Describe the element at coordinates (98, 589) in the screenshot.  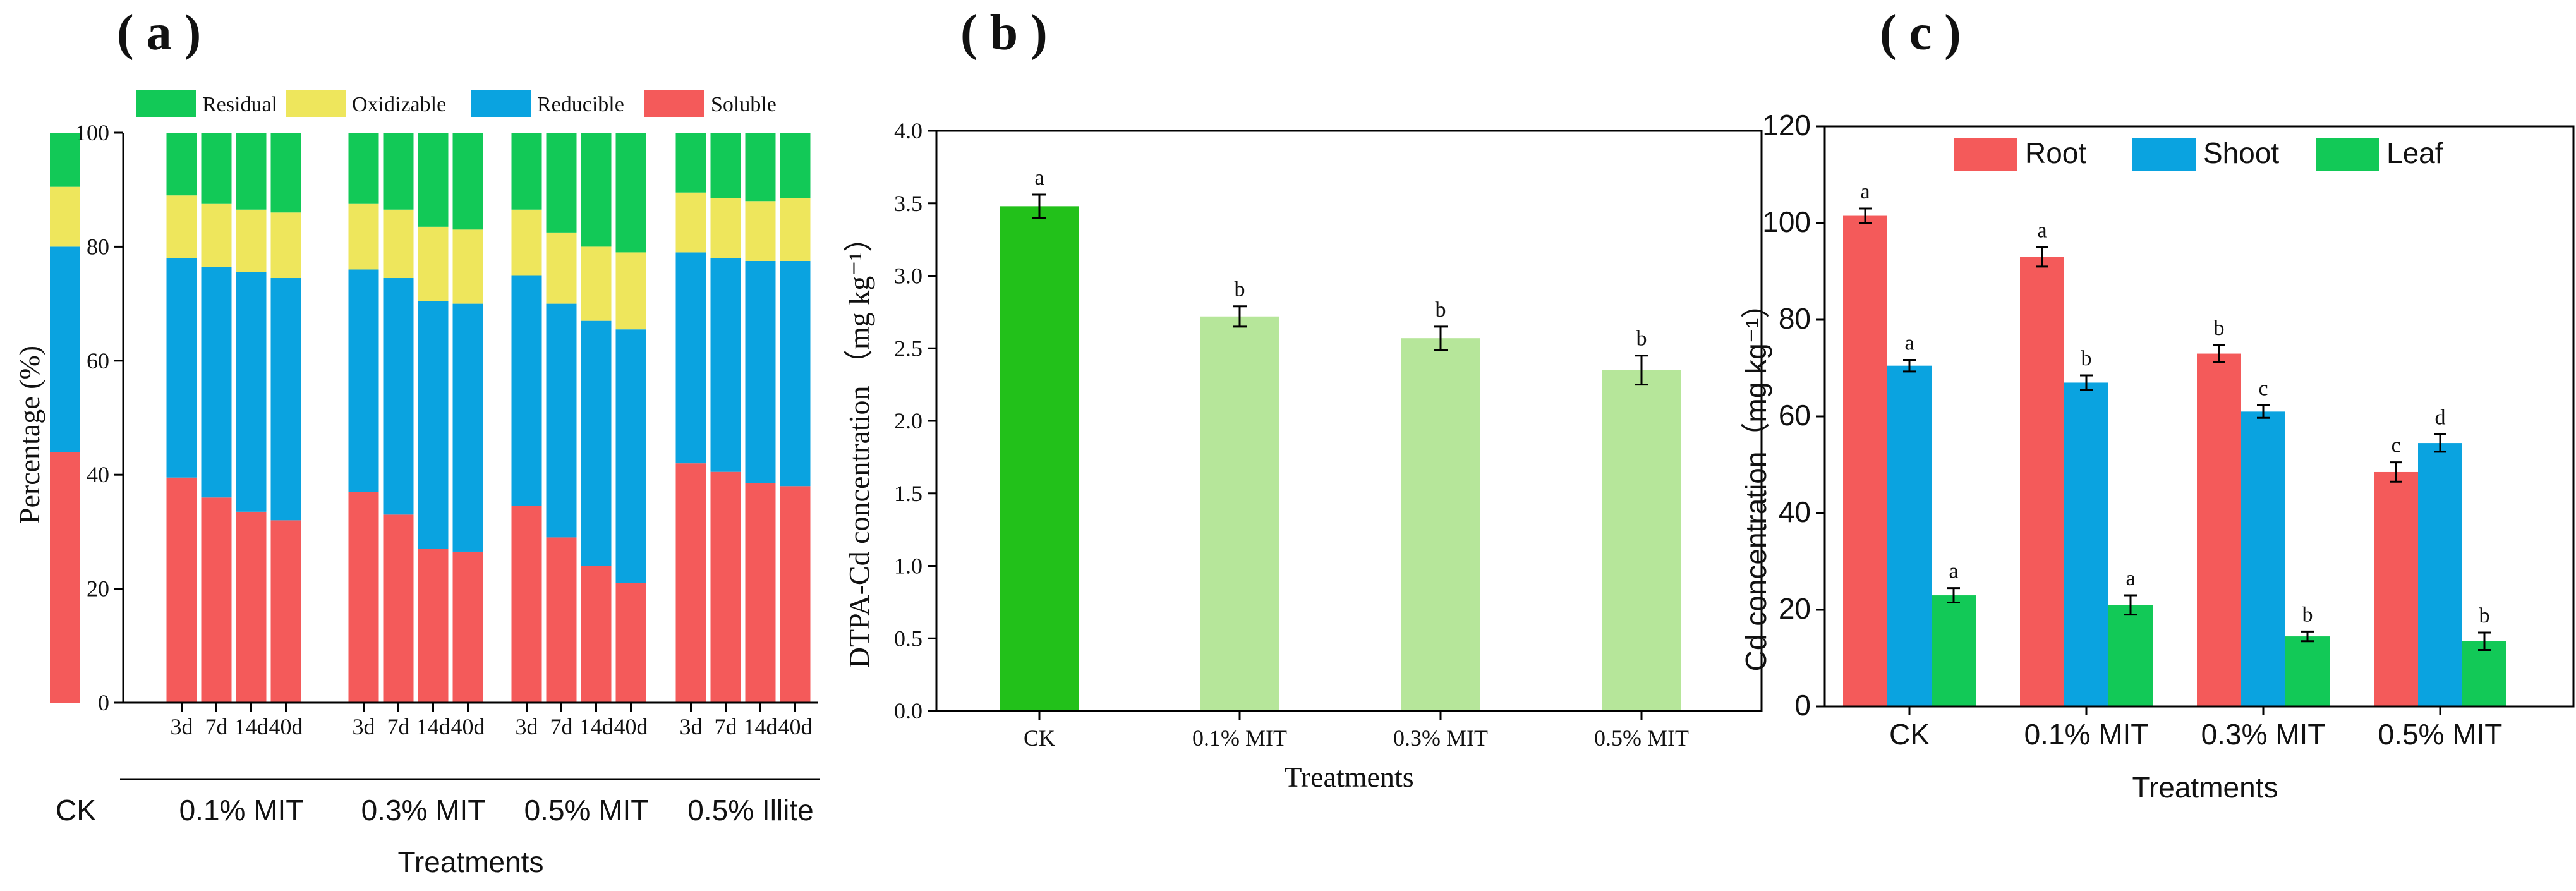
I see `panel-a-ytick-label: 20` at that location.